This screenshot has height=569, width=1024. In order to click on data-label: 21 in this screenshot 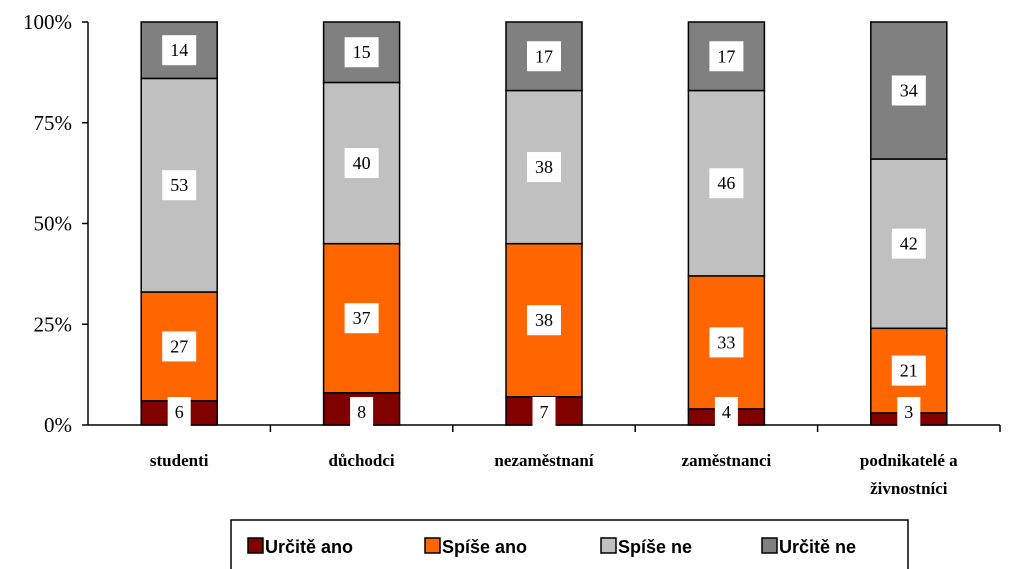, I will do `click(909, 371)`.